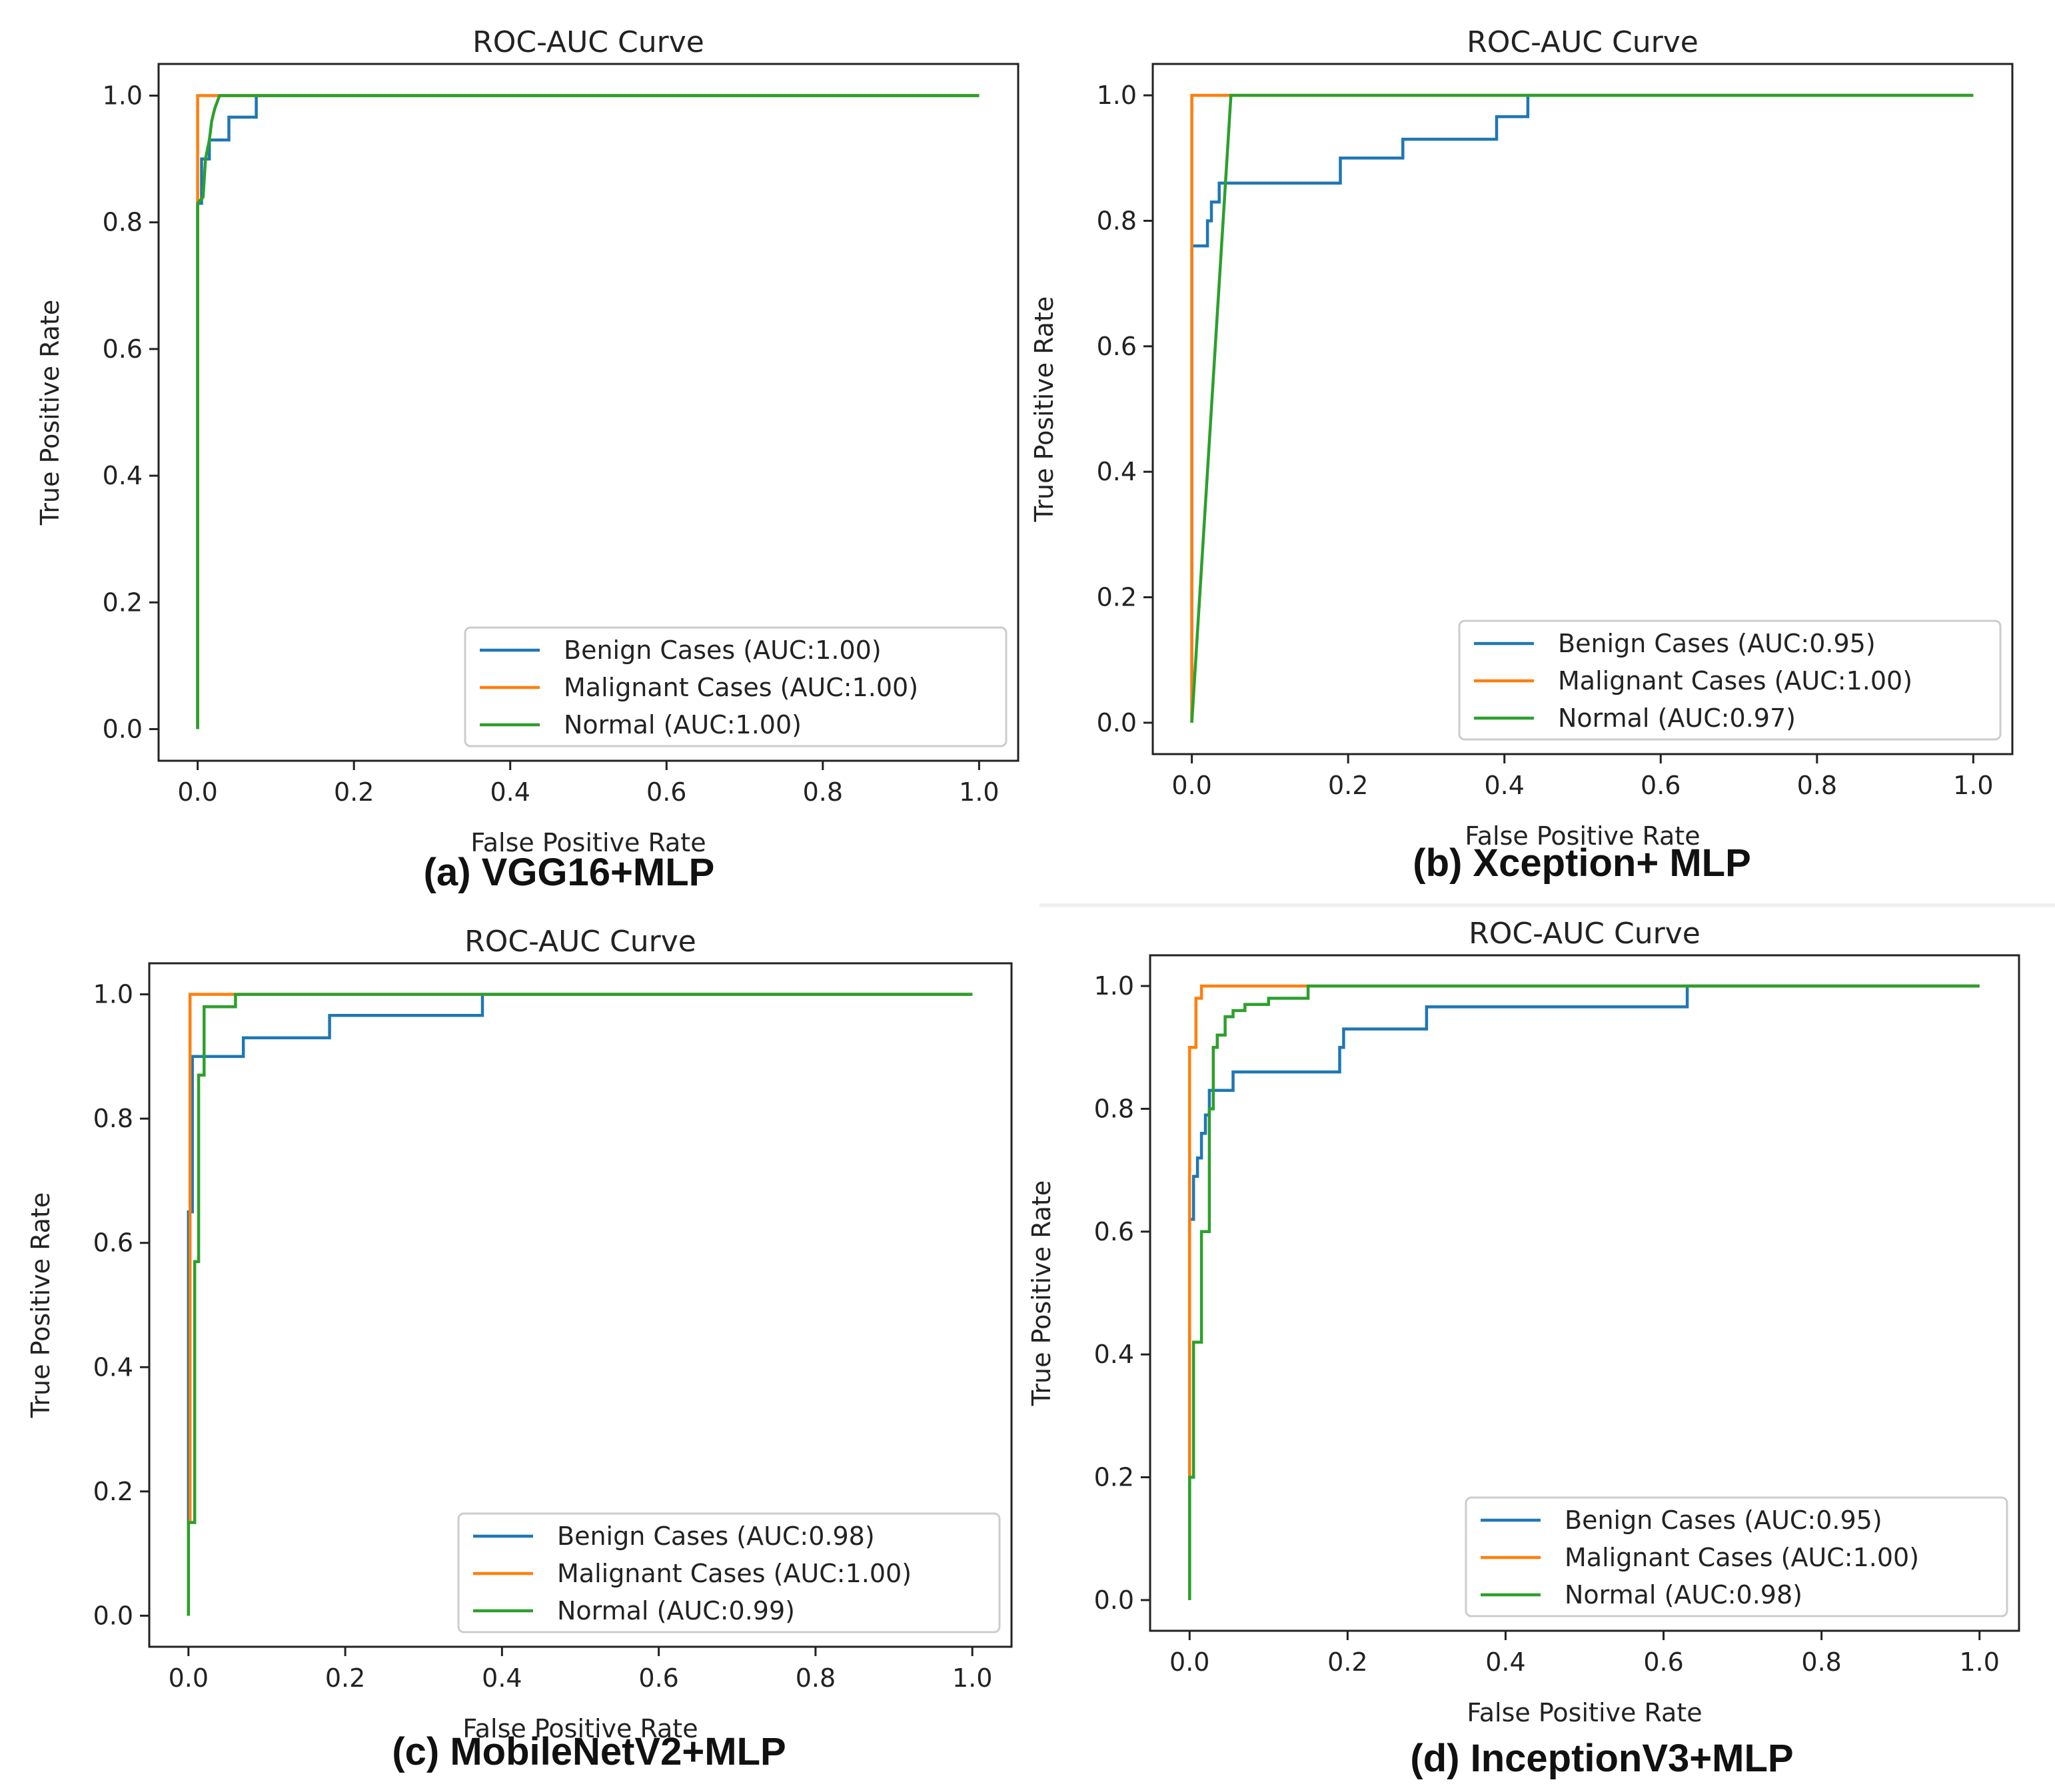 The height and width of the screenshot is (1792, 2055). What do you see at coordinates (589, 1751) in the screenshot?
I see `caption-mobilenetv2: (c) MobileNetV2+MLP` at bounding box center [589, 1751].